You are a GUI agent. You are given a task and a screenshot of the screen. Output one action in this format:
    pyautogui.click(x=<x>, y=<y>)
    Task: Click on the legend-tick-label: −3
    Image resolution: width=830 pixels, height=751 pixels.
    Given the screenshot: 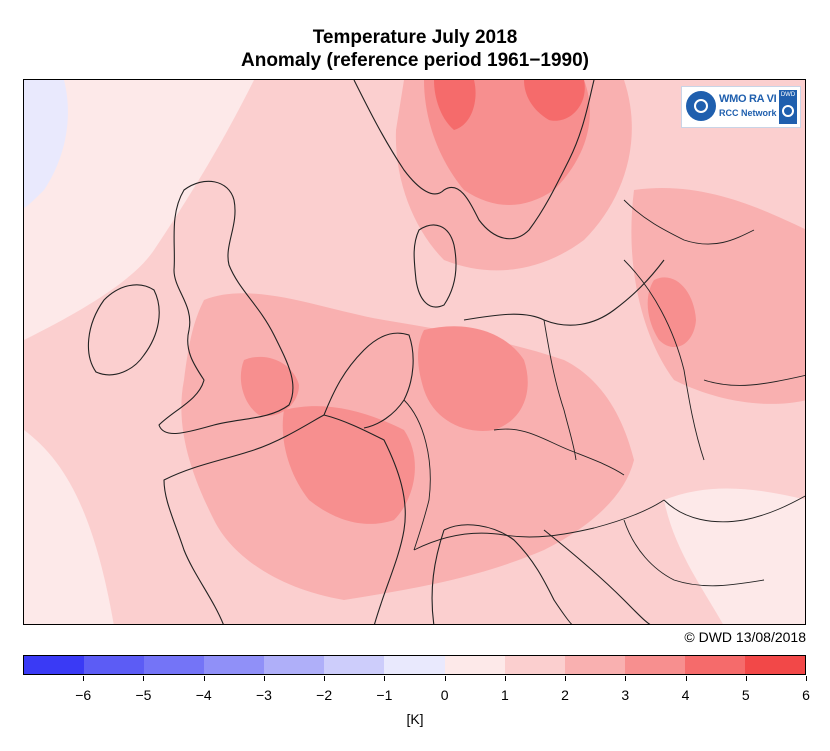 What is the action you would take?
    pyautogui.click(x=263, y=695)
    